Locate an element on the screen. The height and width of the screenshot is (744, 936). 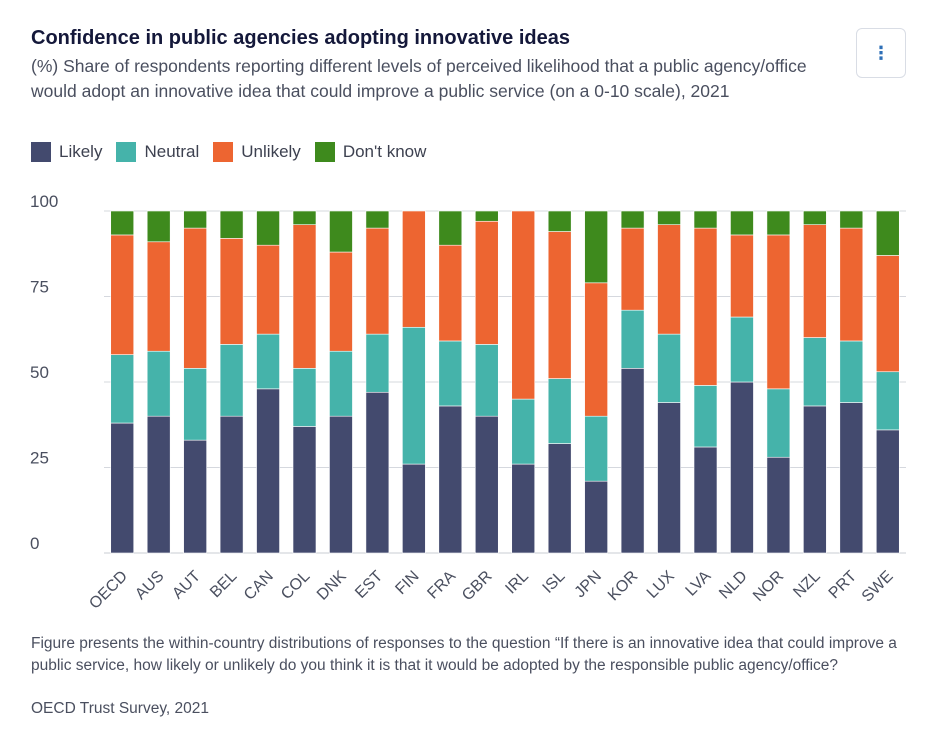
bar-aut-don-t-know is located at coordinates (195, 219).